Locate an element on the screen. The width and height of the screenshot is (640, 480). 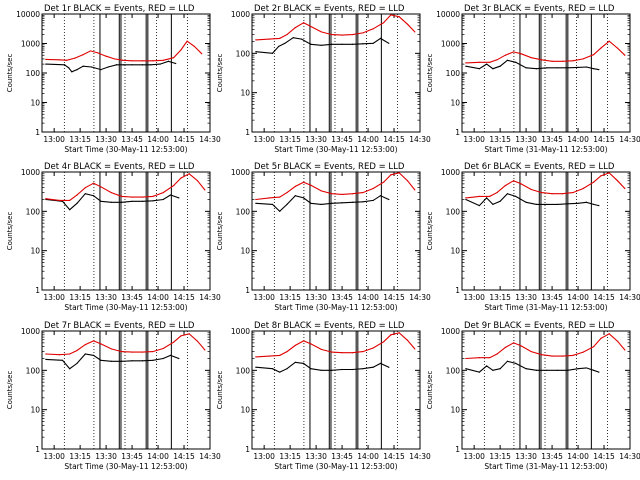
panel-title: Det 1r BLACK = Events, RED = LLD is located at coordinates (119, 9).